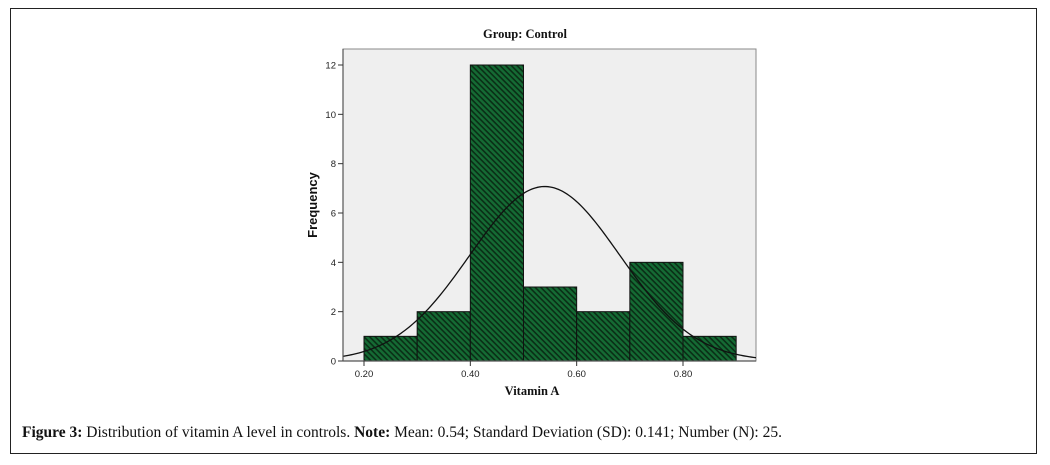  Describe the element at coordinates (52, 432) in the screenshot. I see `figure-label: Figure 3:` at that location.